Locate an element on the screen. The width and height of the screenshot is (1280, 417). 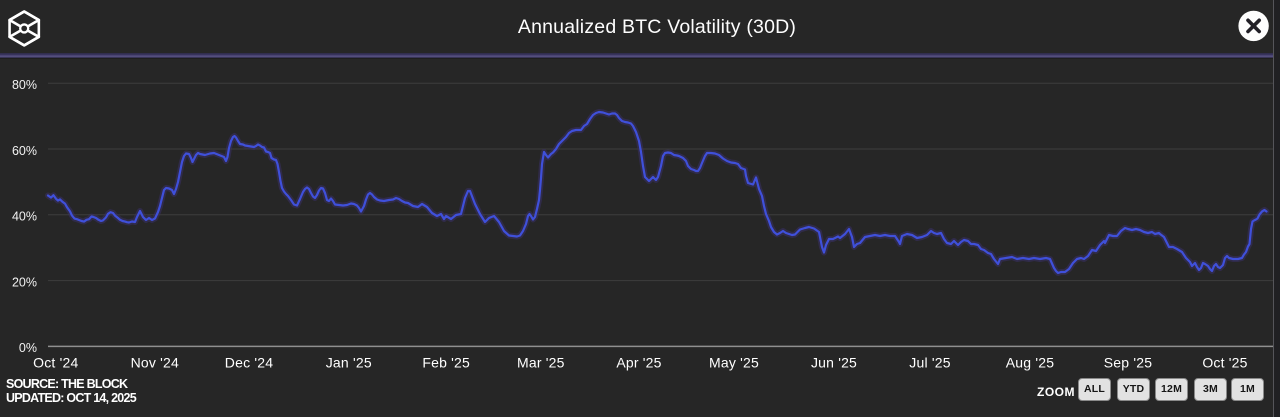
svg-text: Oct '24 is located at coordinates (55, 363).